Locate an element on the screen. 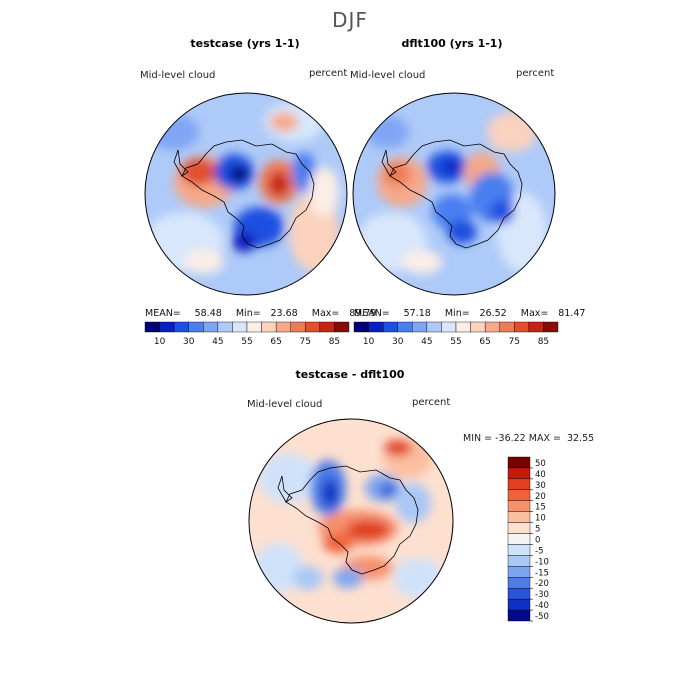  panel2-mean-value: 57.18 is located at coordinates (417, 313).